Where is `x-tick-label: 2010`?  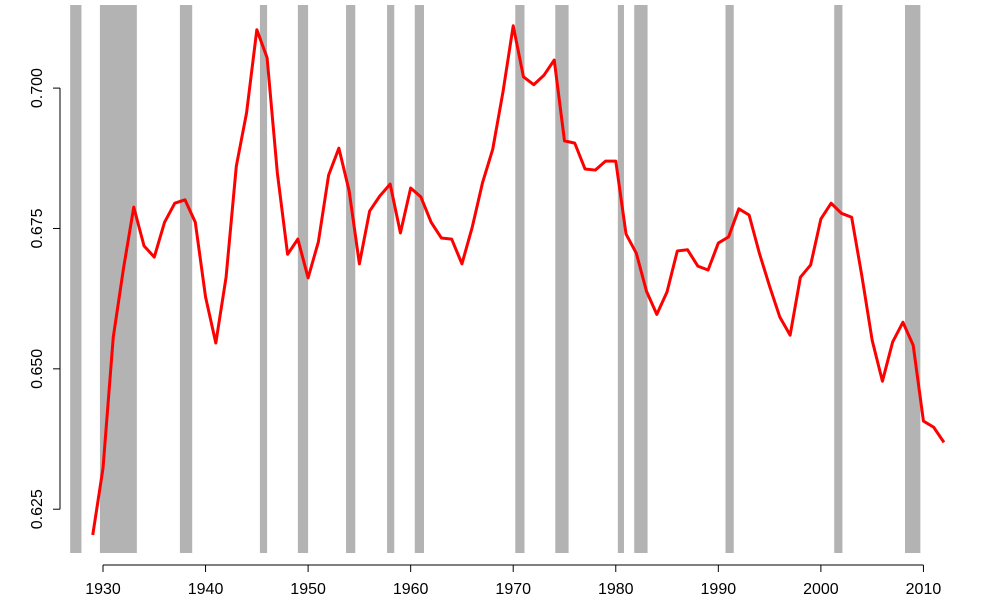
x-tick-label: 2010 is located at coordinates (924, 589).